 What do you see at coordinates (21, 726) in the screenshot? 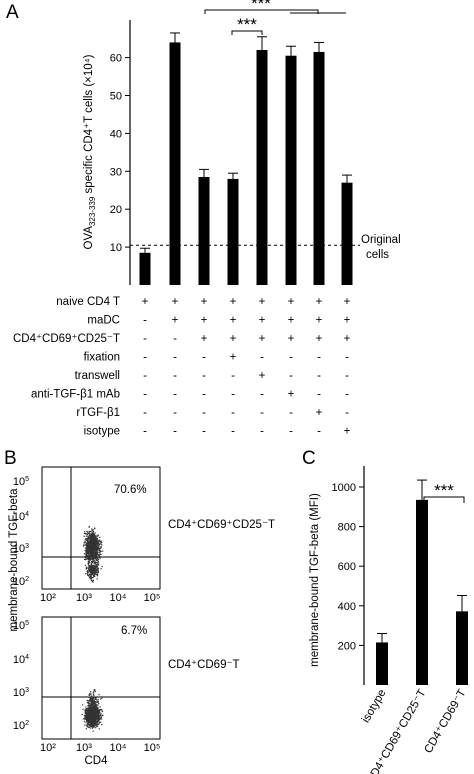
I see `flow-plot-2-ytick-2: 102` at bounding box center [21, 726].